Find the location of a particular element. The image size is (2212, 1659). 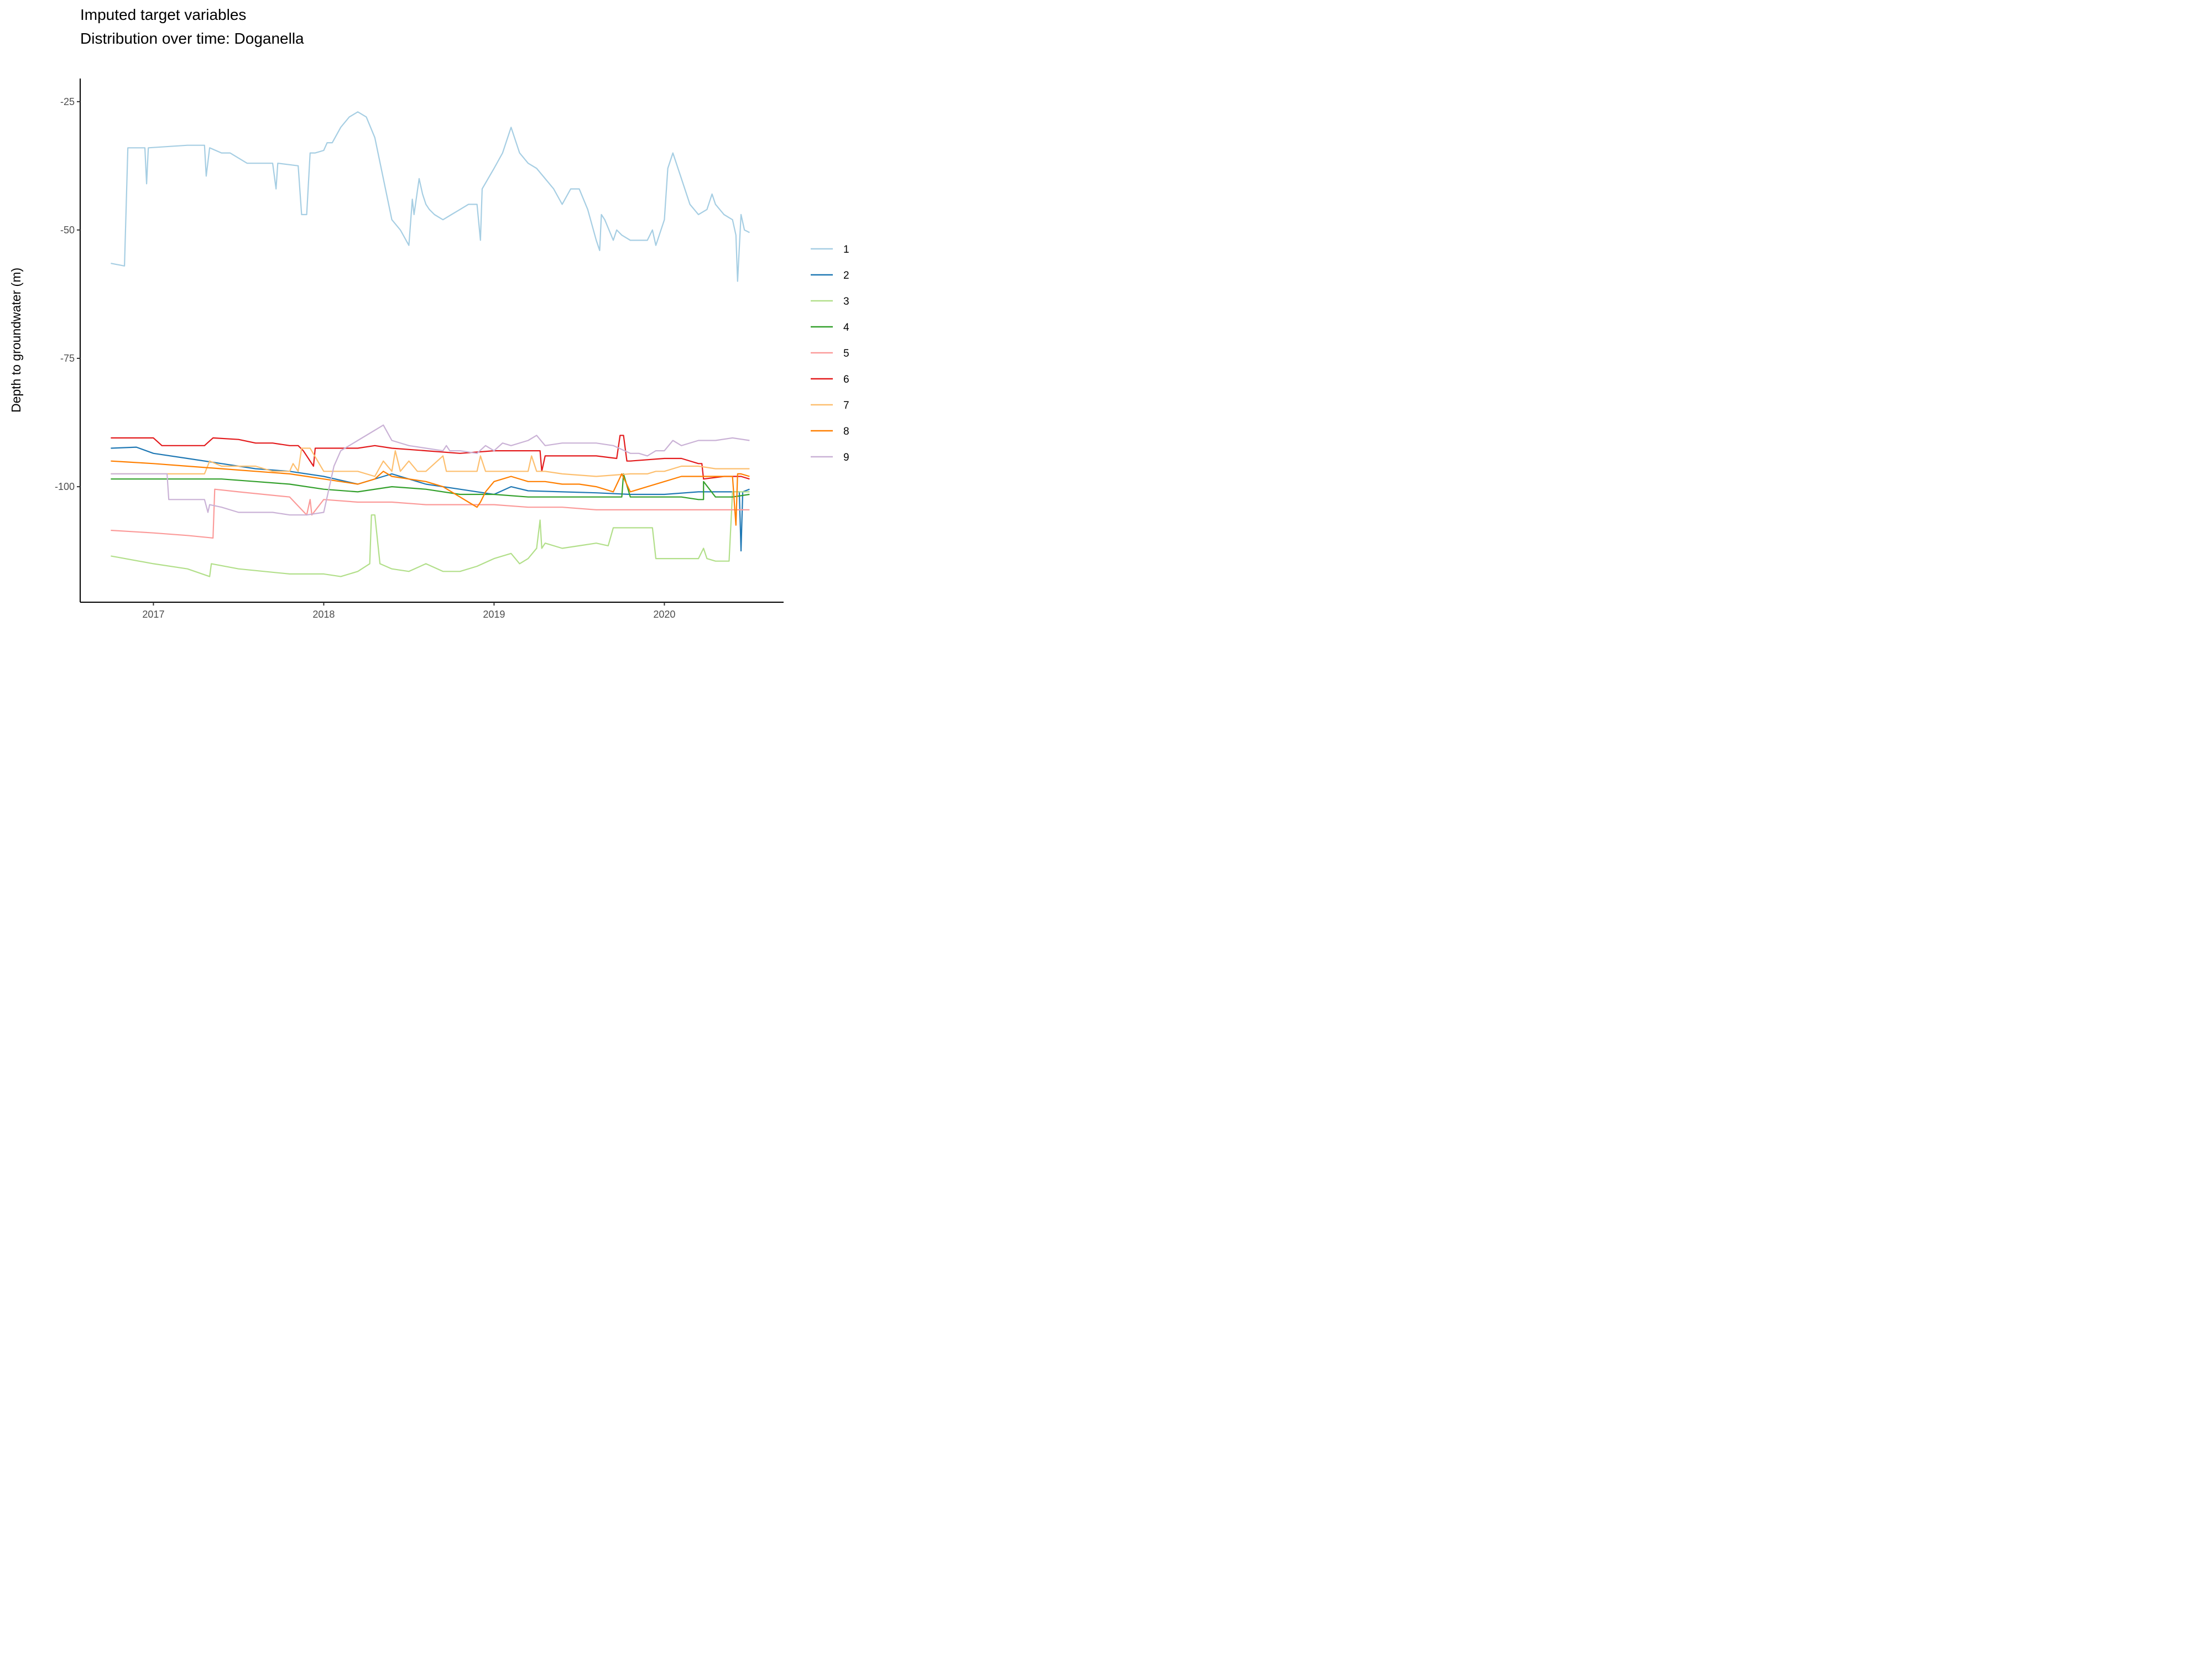

legend-label-6: 6 is located at coordinates (846, 379).